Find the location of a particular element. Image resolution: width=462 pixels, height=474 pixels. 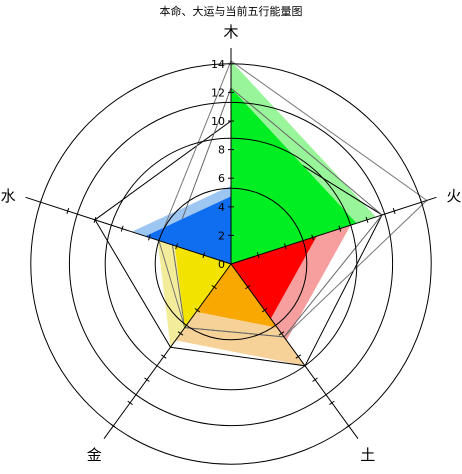

tick-label-6: 12 is located at coordinates (218, 92).